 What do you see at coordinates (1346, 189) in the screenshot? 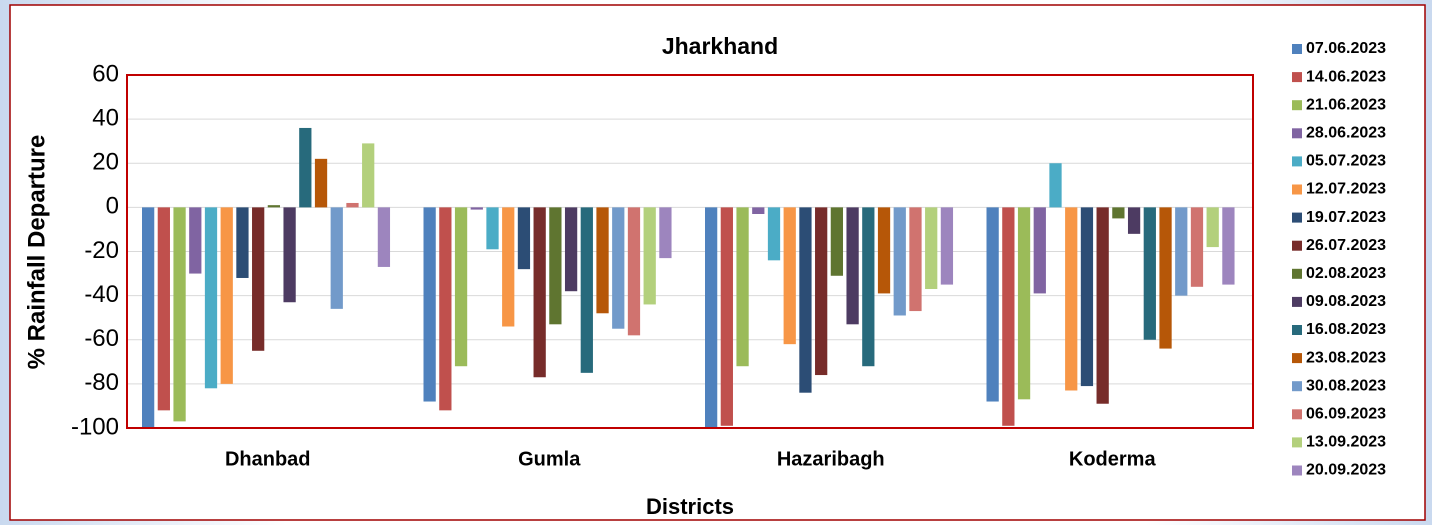
I see `legend-label: 12.07.2023` at bounding box center [1346, 189].